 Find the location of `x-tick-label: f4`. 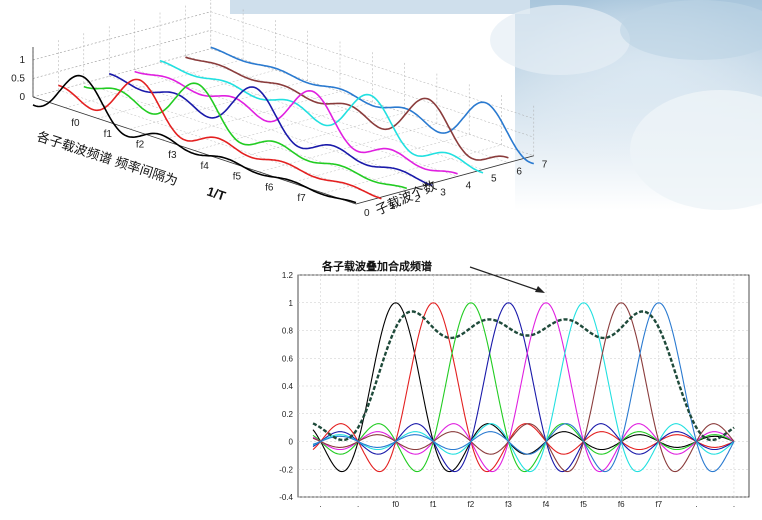

x-tick-label: f4 is located at coordinates (546, 504).